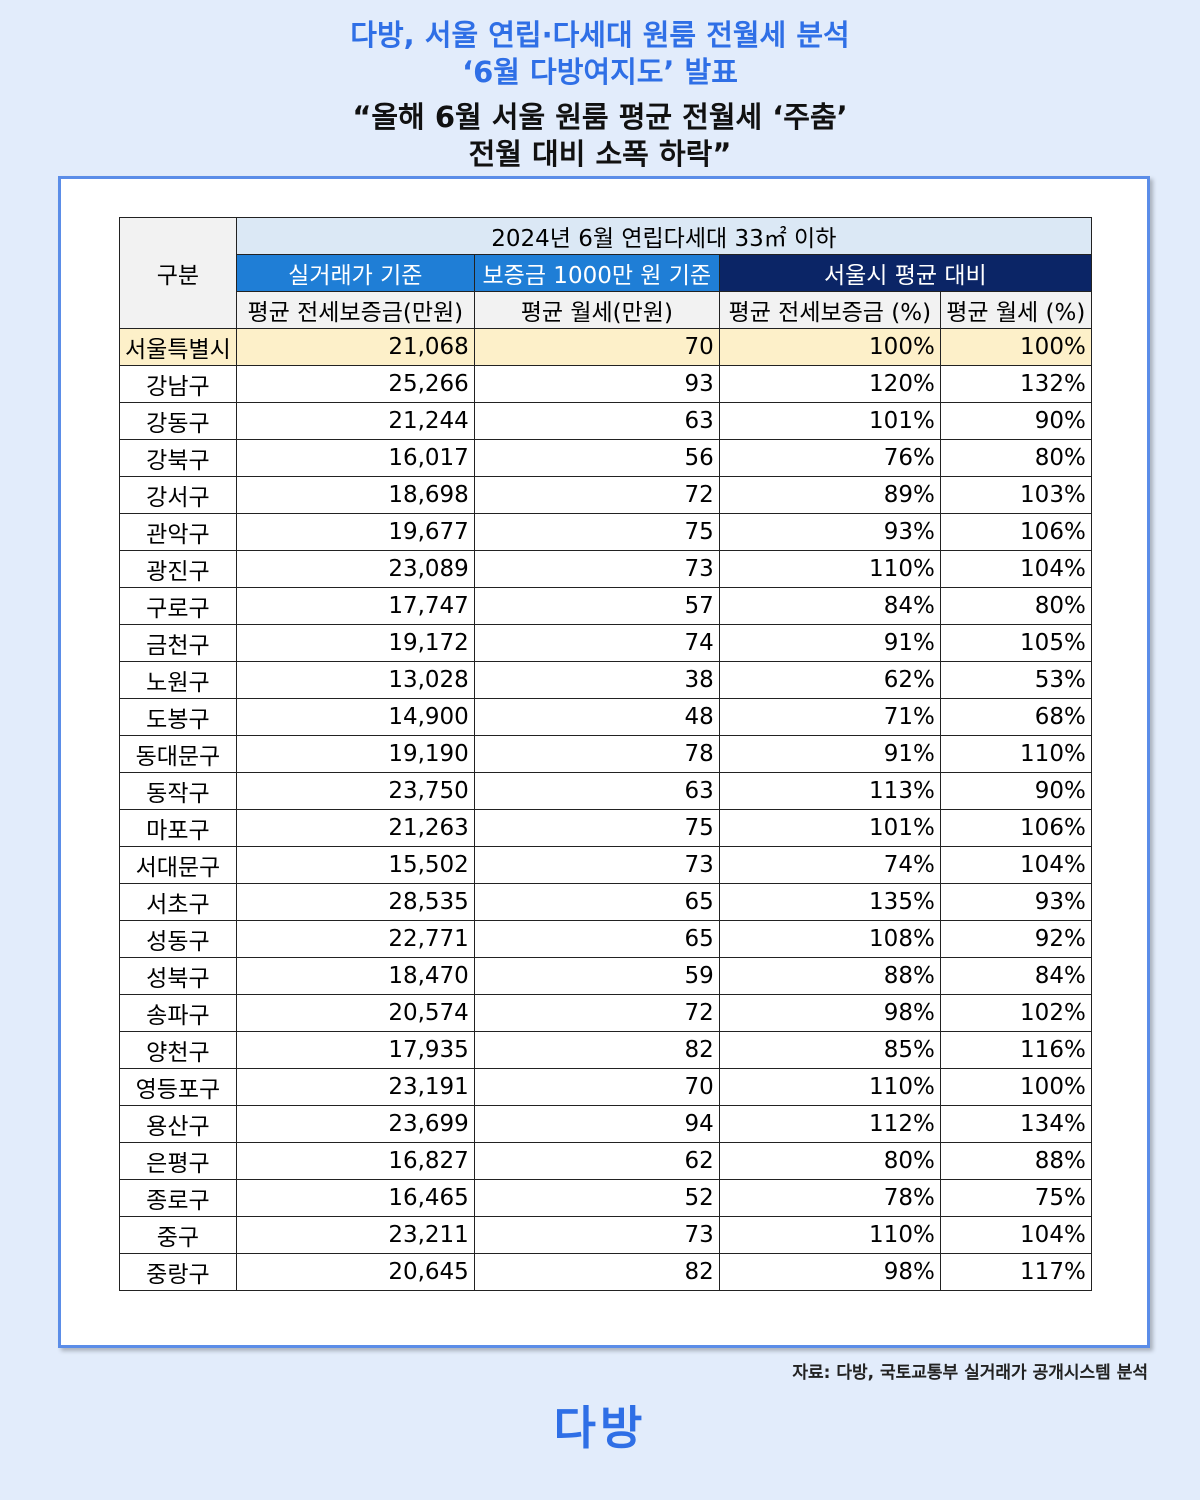 The image size is (1200, 1500). Describe the element at coordinates (829, 754) in the screenshot. I see `cell: 91%` at that location.